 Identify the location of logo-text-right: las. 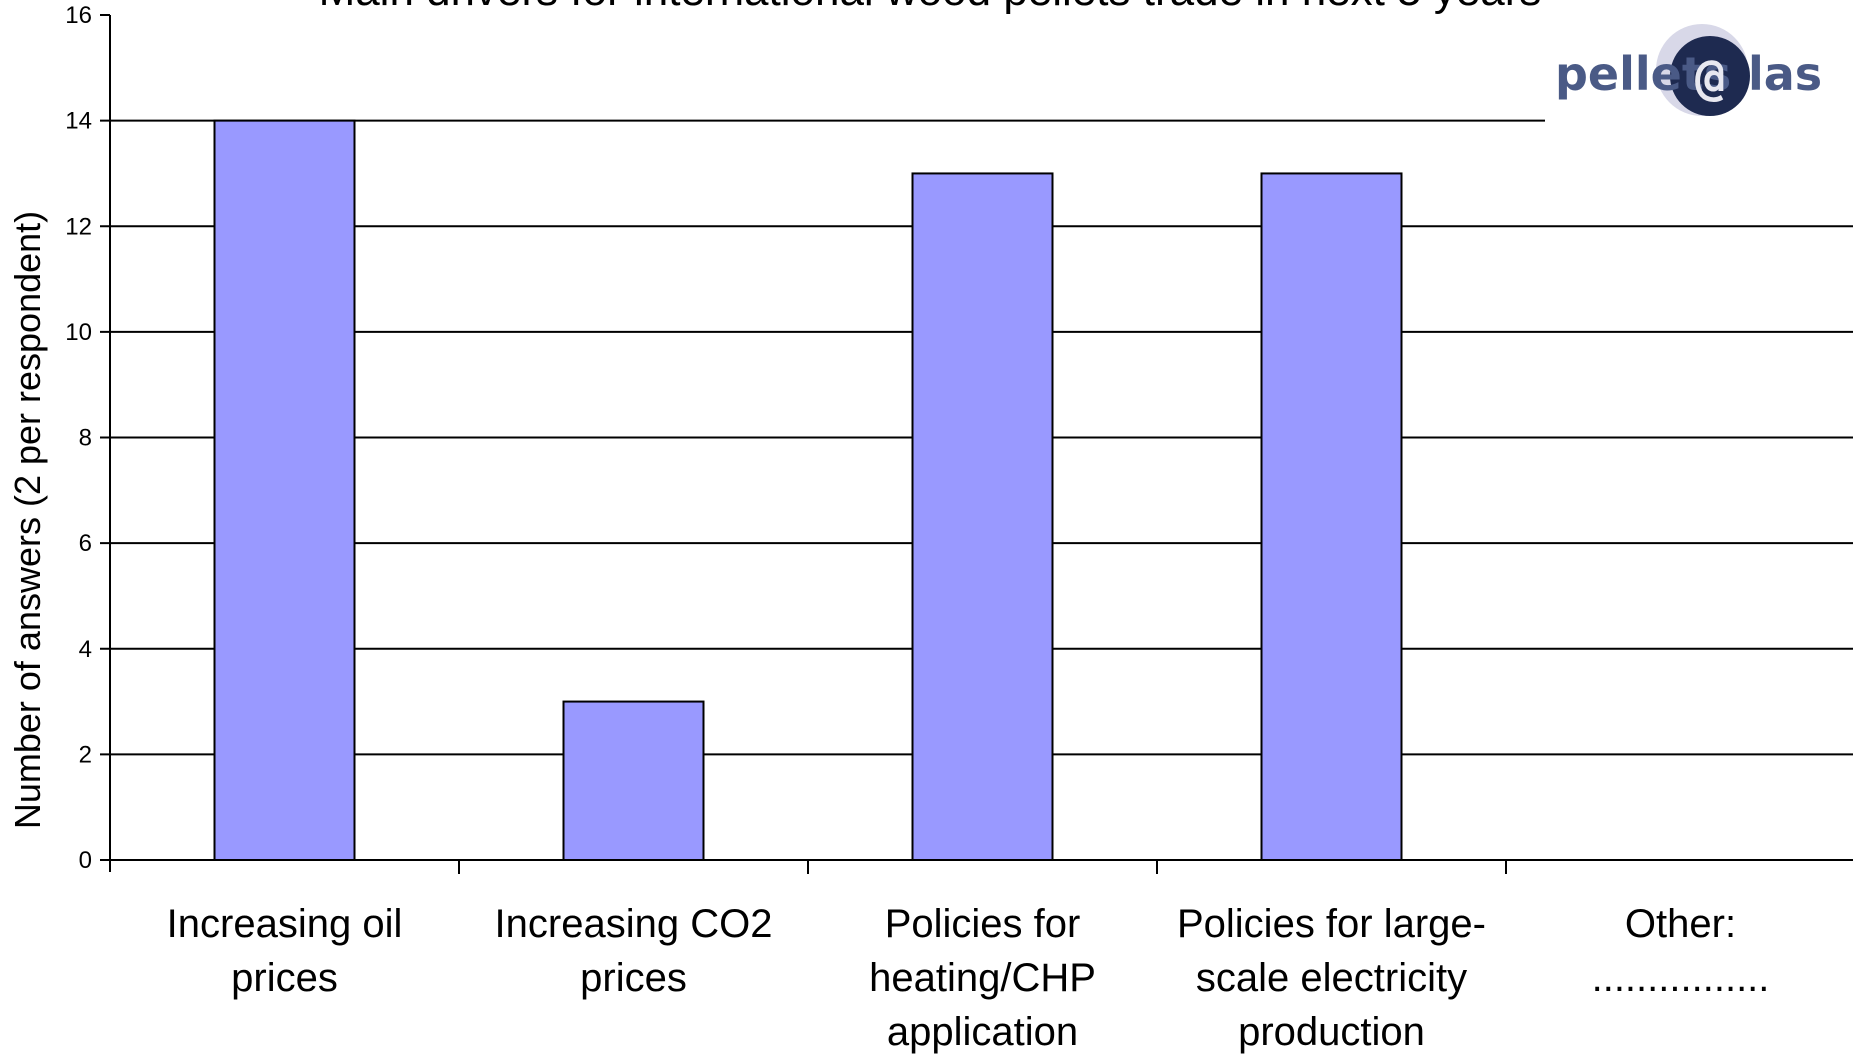
(1785, 74).